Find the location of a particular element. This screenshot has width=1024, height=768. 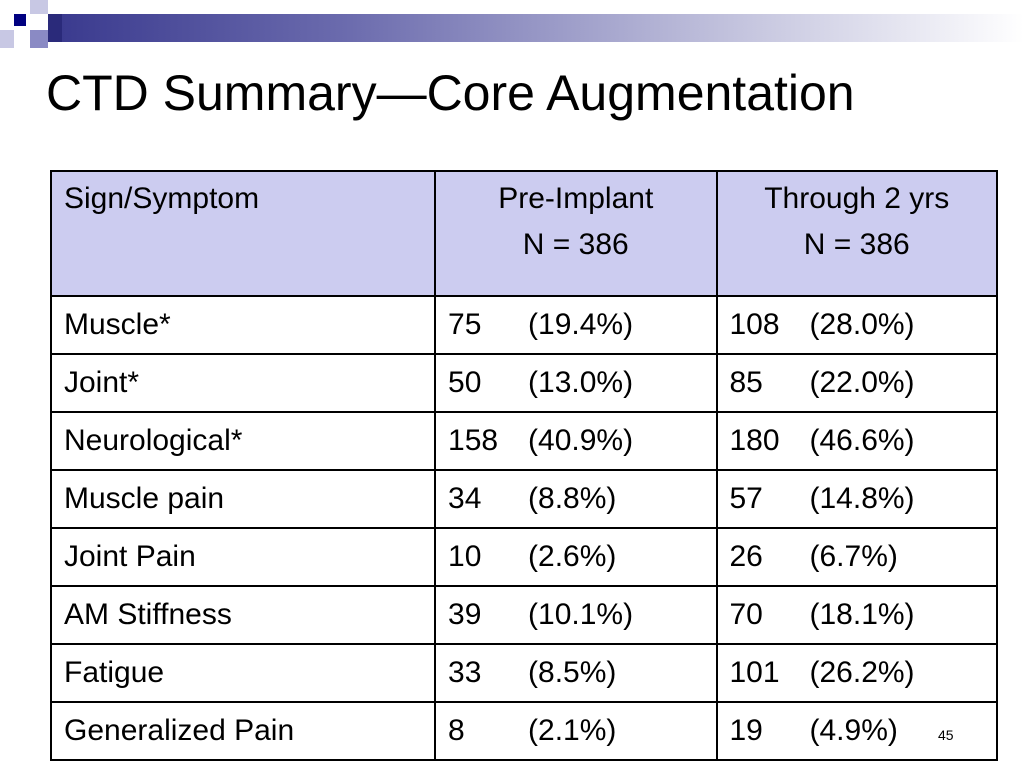

row-label: Generalized Pain is located at coordinates (243, 731).